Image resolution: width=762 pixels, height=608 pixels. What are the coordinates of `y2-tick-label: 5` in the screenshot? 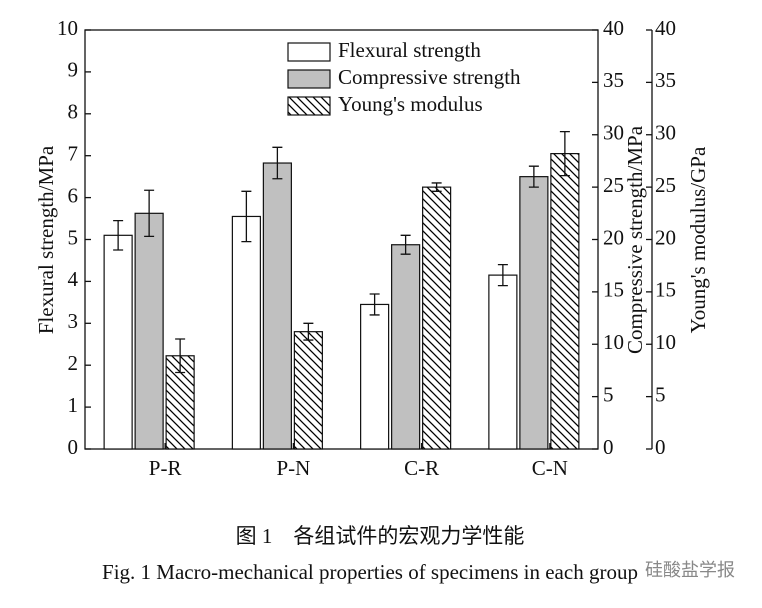 It's located at (608, 394).